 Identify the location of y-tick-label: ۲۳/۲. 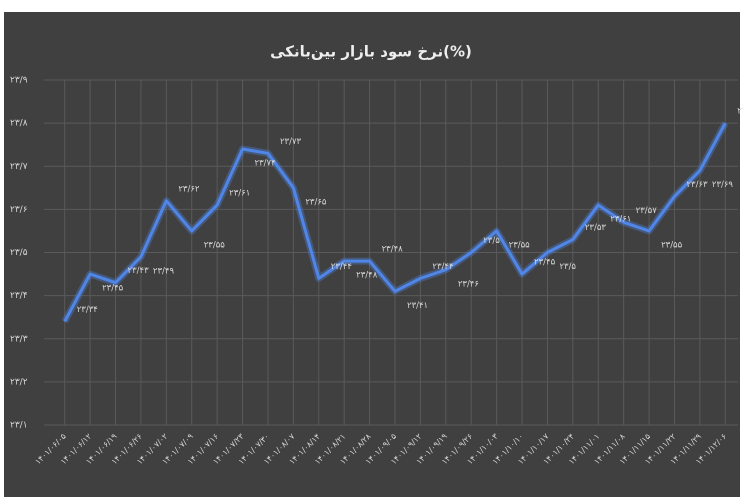
(19, 382).